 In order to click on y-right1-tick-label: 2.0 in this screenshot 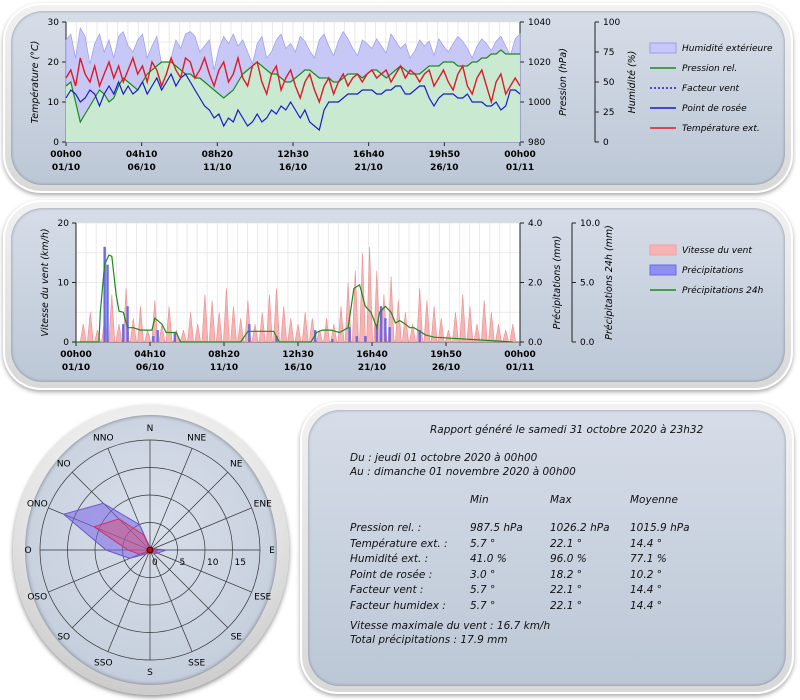, I will do `click(535, 284)`.